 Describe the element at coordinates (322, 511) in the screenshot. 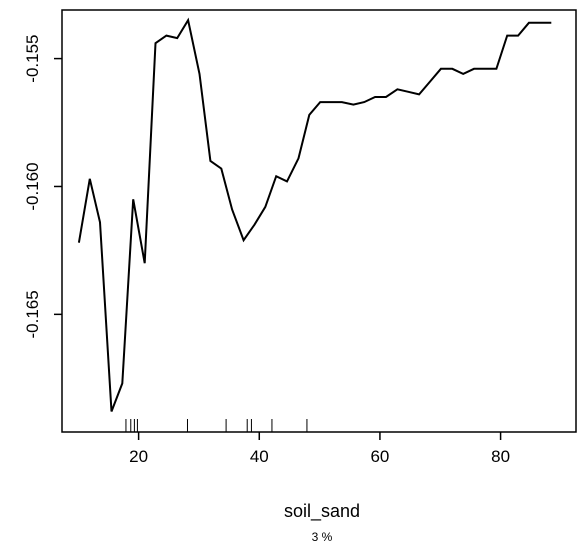

I see `x-axis-title: soil_sand` at that location.